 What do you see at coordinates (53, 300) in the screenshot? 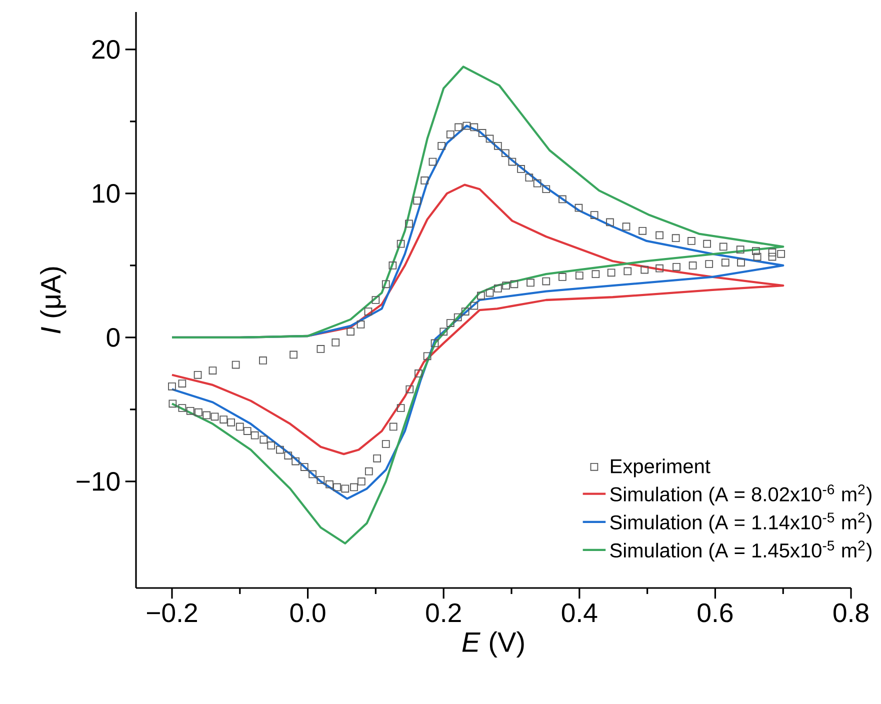
I see `y-axis-title: I (μA)` at bounding box center [53, 300].